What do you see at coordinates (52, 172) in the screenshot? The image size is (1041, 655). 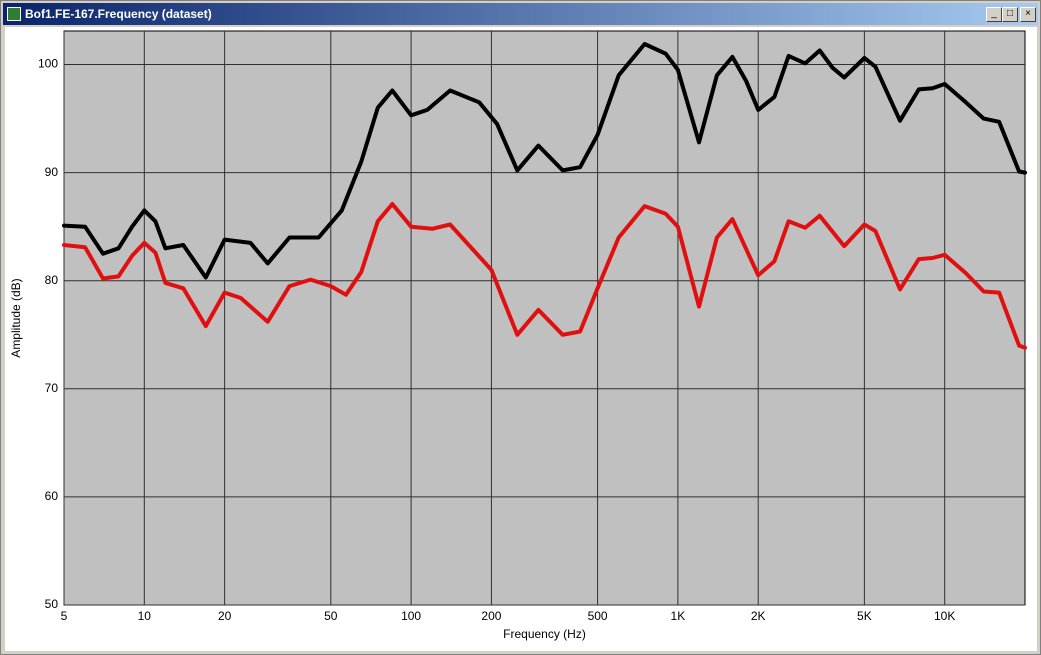 I see `y-tick-label: 90` at bounding box center [52, 172].